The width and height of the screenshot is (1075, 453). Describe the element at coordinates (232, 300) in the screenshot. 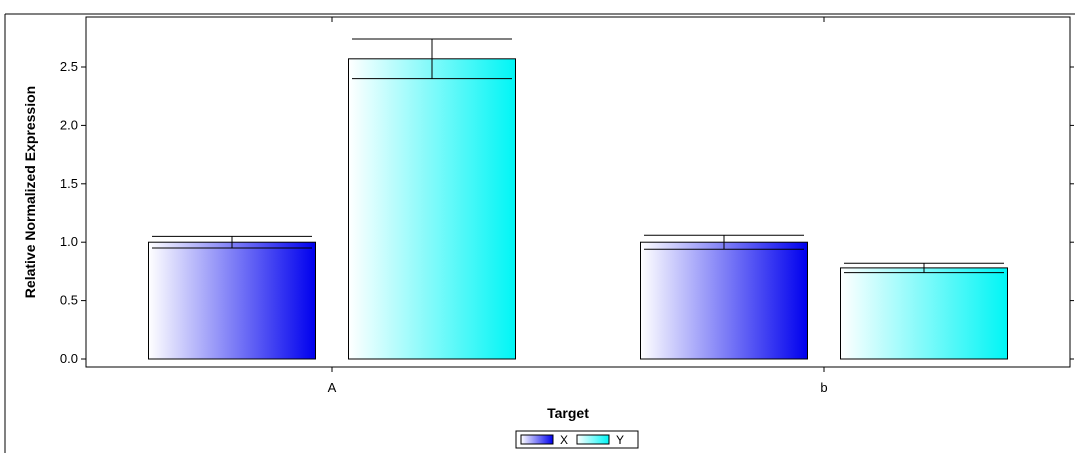

I see `bar-X-A` at that location.